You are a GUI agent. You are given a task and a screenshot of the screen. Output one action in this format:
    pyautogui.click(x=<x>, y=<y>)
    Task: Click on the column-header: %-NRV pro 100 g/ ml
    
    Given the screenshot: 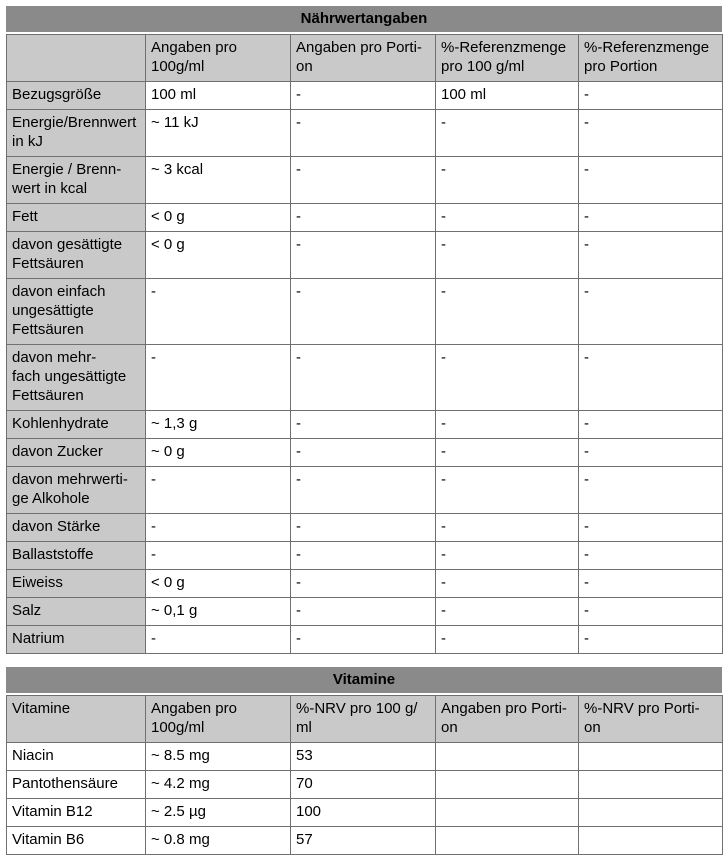 What is the action you would take?
    pyautogui.click(x=363, y=719)
    